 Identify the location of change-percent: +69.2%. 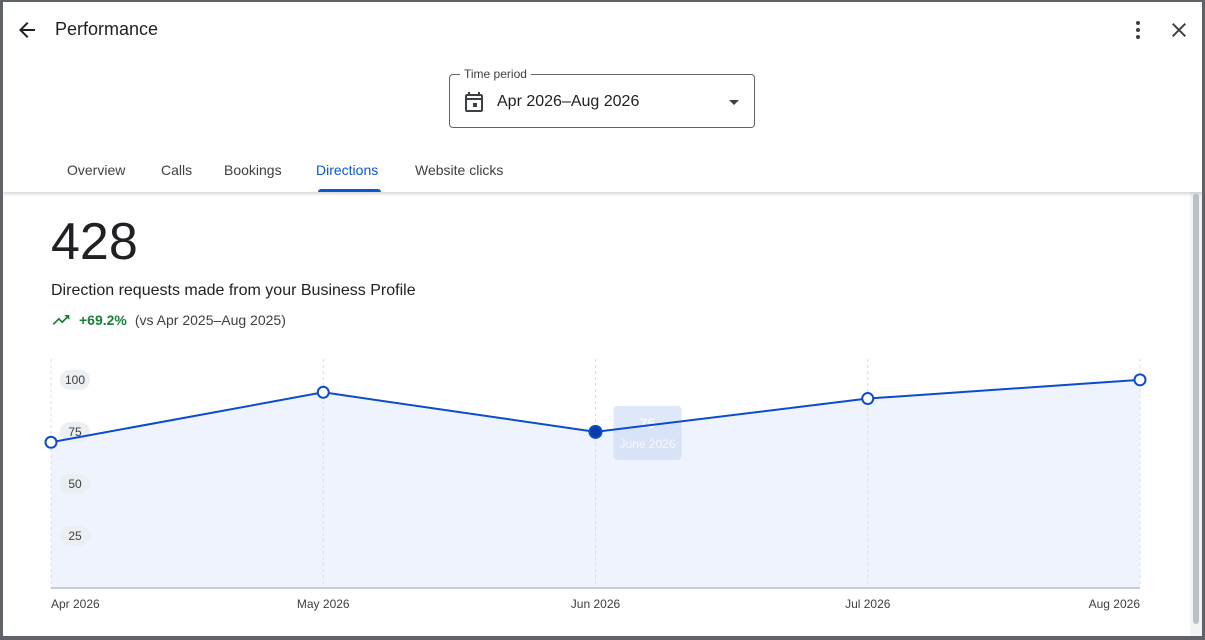
(103, 320).